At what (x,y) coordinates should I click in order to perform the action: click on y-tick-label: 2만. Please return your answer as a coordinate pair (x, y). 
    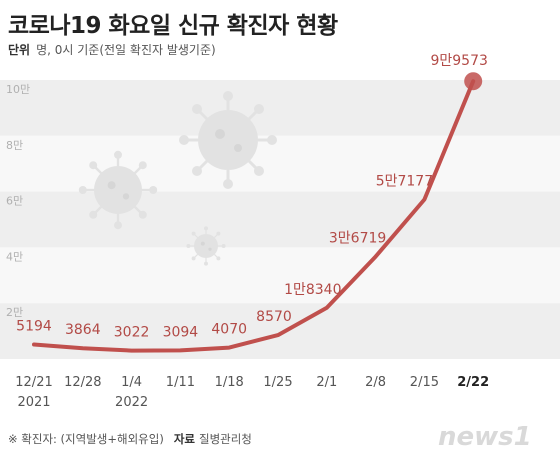
    Looking at the image, I should click on (14, 312).